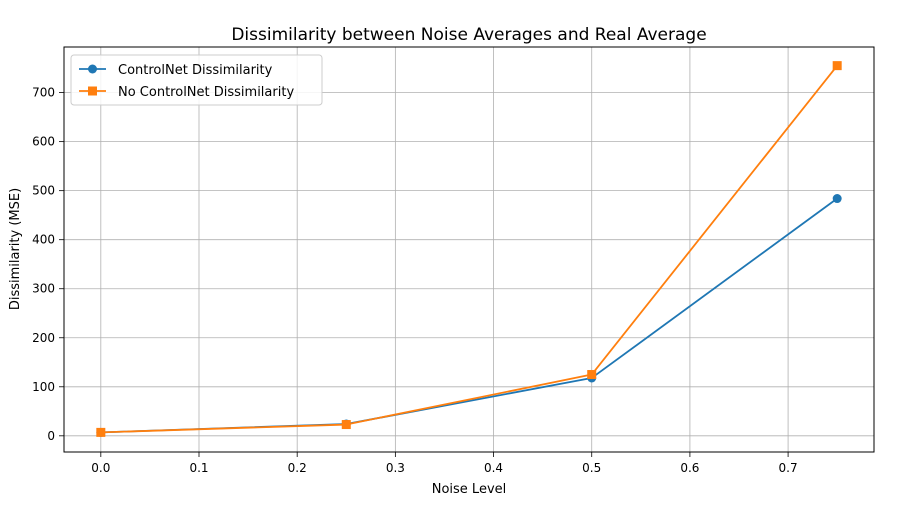 The height and width of the screenshot is (513, 907). I want to click on legend-label-no-controlnet: No ControlNet Dissimilarity, so click(206, 92).